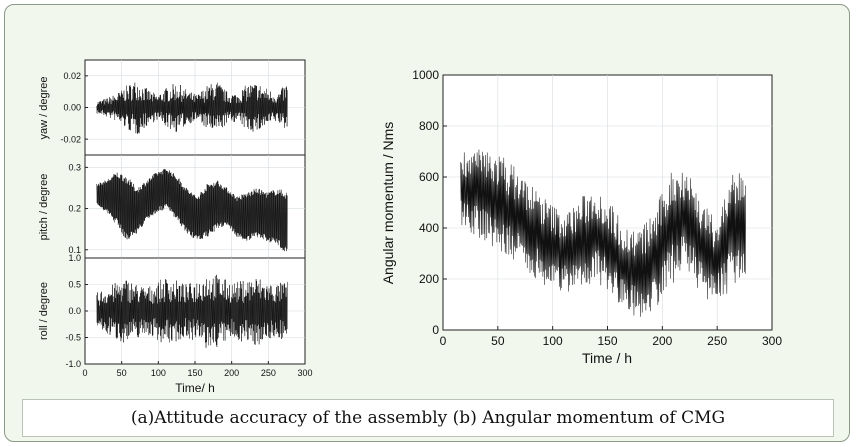  What do you see at coordinates (44, 108) in the screenshot?
I see `yaw-ylabel: yaw / degree` at bounding box center [44, 108].